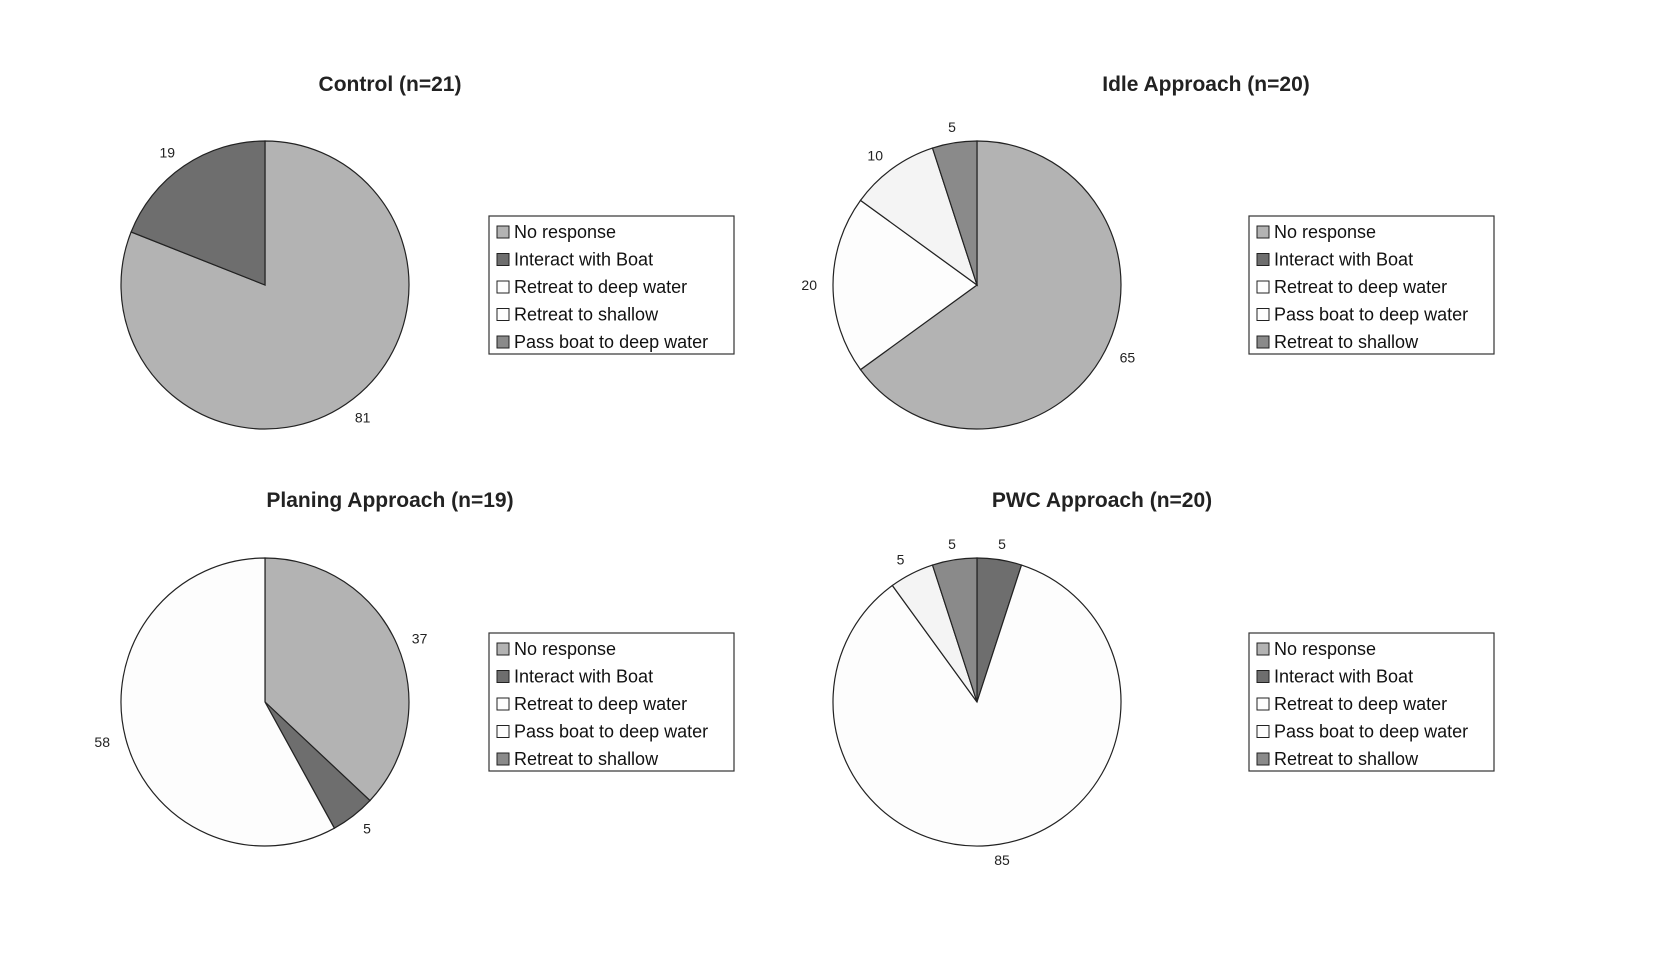 The height and width of the screenshot is (962, 1654). I want to click on slice-labels: 65 20 10 5, so click(968, 242).